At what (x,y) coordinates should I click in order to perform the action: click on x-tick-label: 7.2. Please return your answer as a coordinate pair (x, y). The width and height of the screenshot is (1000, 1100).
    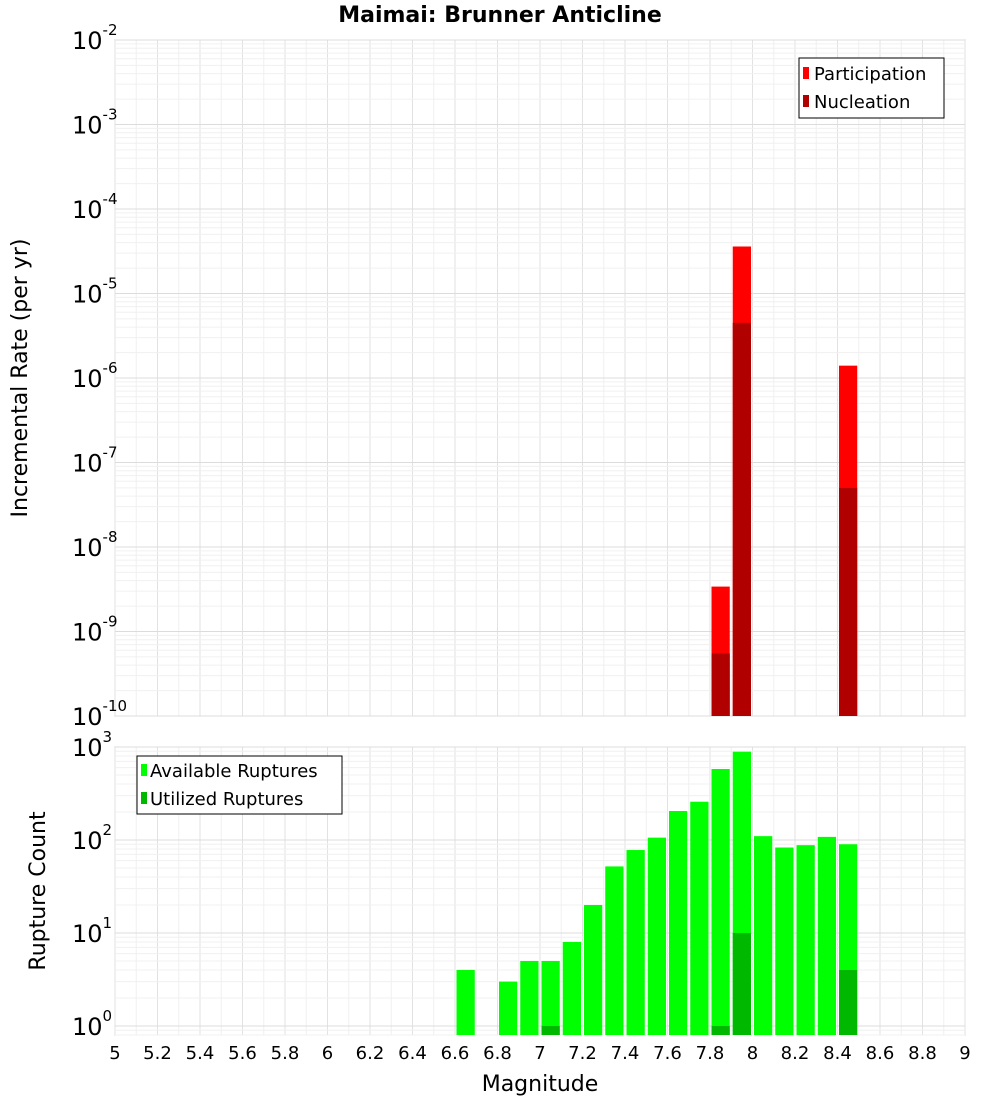
    Looking at the image, I should click on (582, 1053).